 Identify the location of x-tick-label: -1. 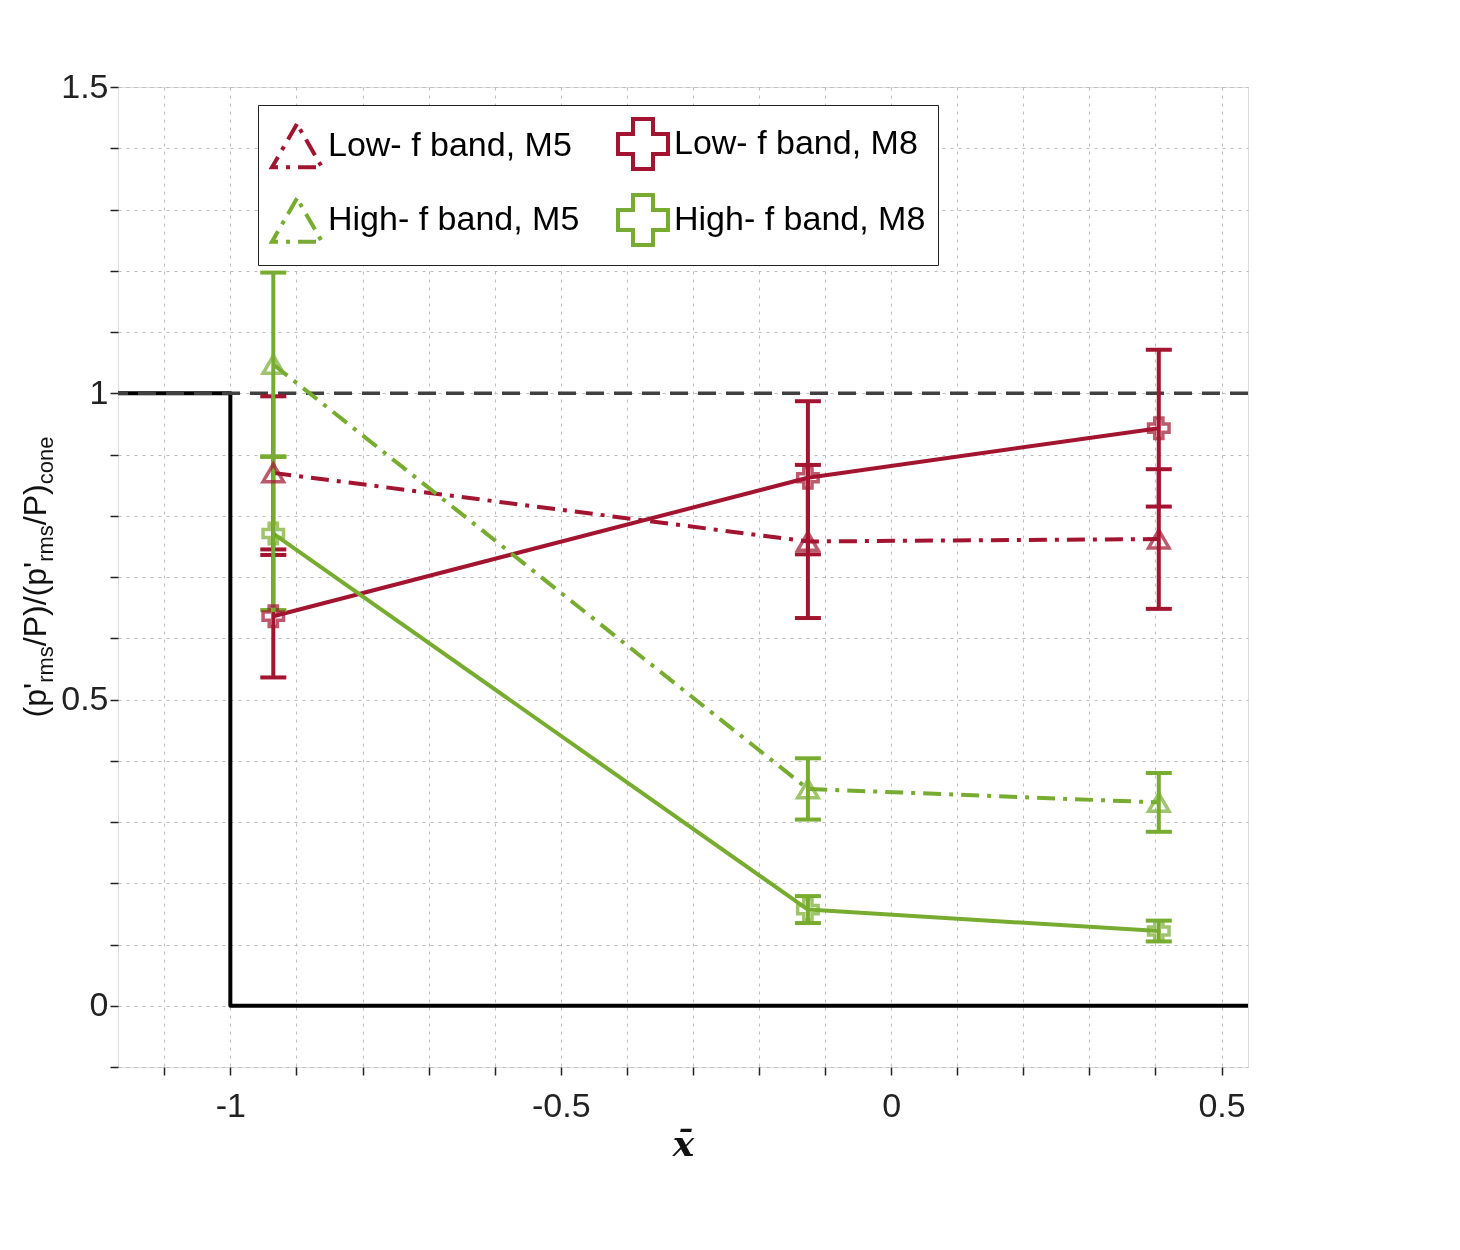
(230, 1104).